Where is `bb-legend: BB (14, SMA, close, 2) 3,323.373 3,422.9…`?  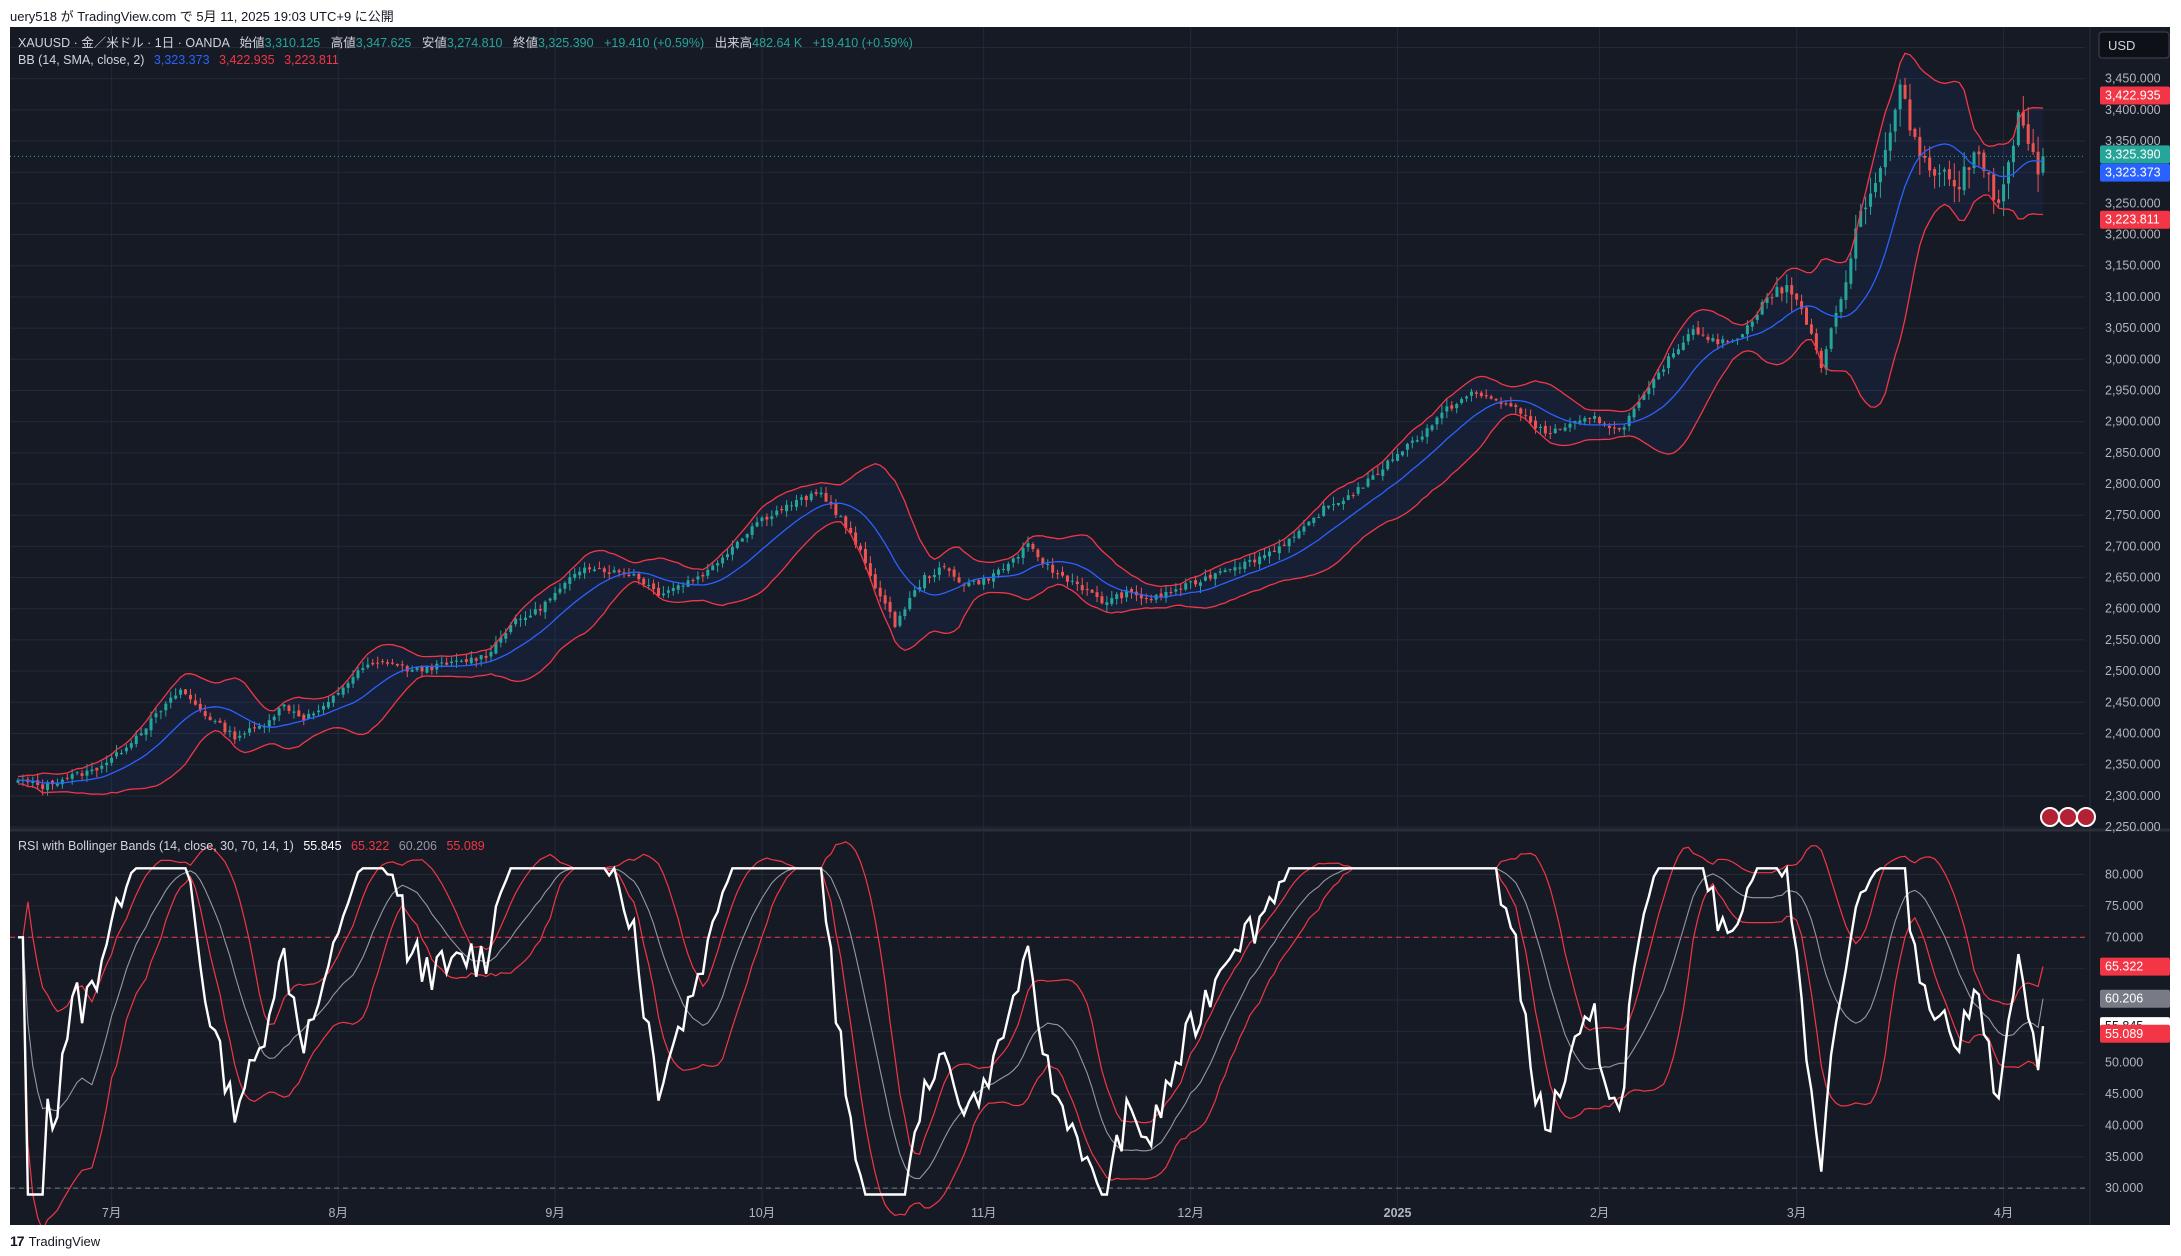
bb-legend: BB (14, SMA, close, 2) 3,323.373 3,422.9… is located at coordinates (178, 60).